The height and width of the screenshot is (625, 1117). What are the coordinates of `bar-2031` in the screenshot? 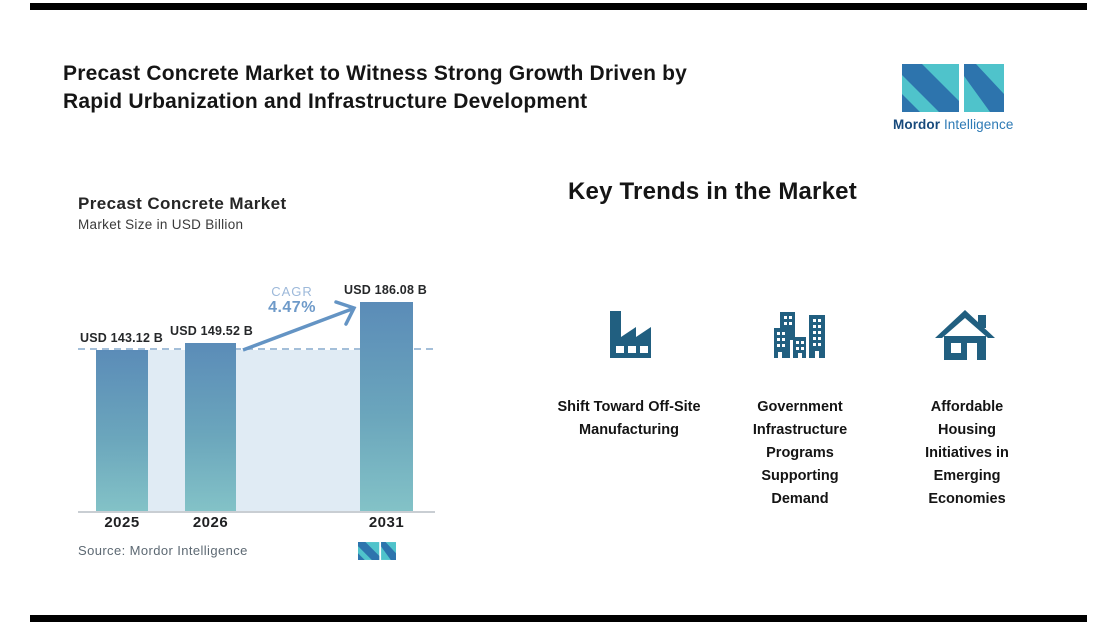 It's located at (386, 406).